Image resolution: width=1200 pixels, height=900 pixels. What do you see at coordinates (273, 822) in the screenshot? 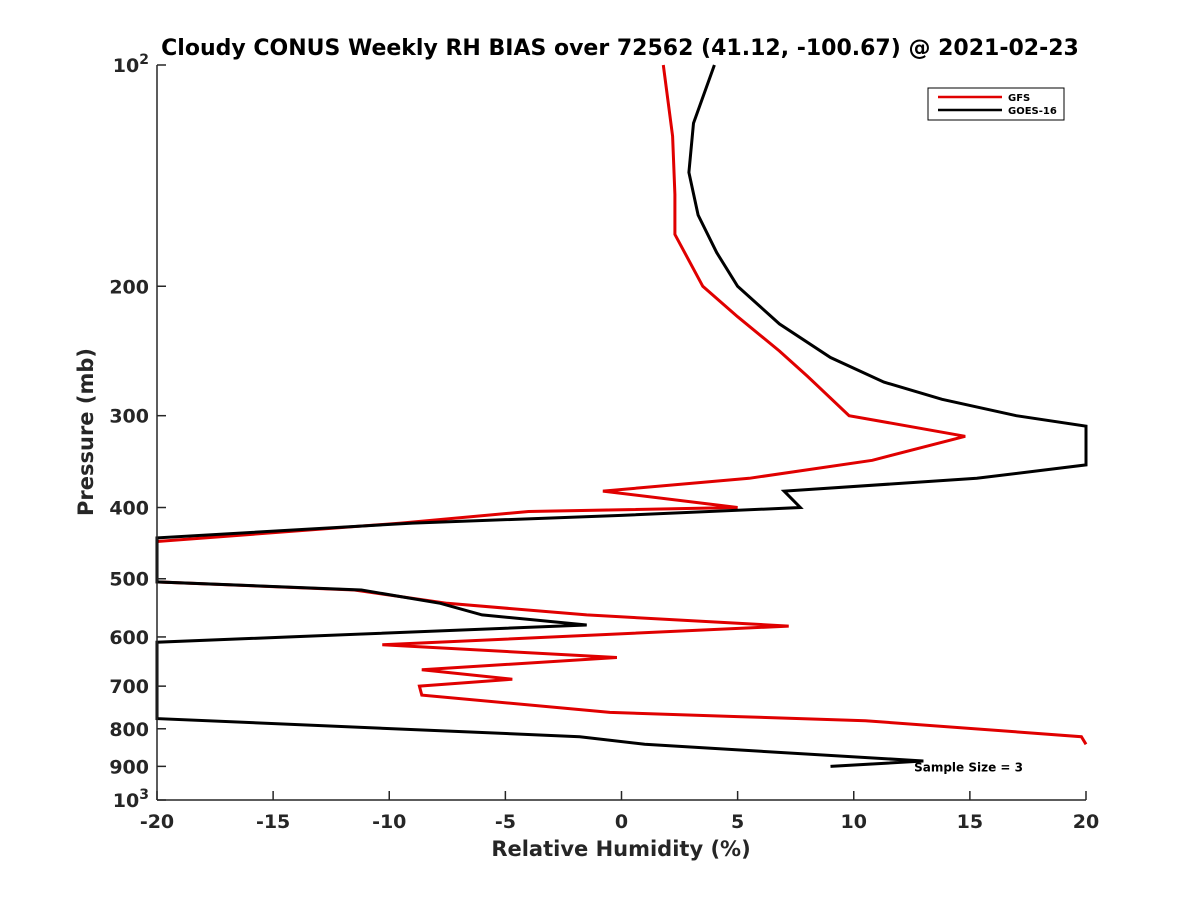
I see `x-tick-label: -15` at bounding box center [273, 822].